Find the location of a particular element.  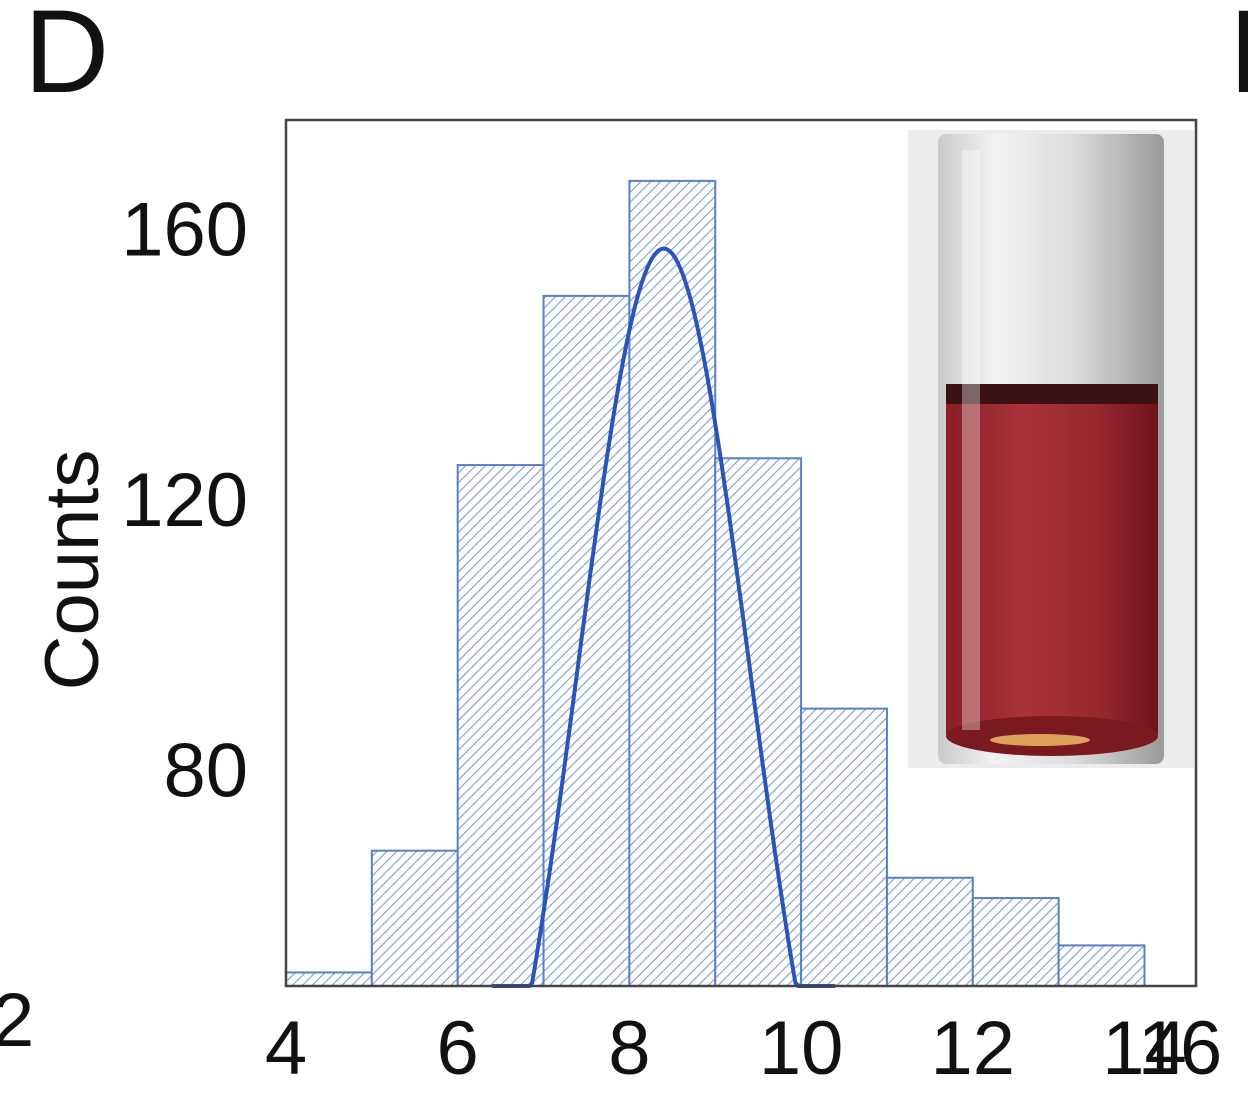

y-tick-label: 120 is located at coordinates (184, 500).